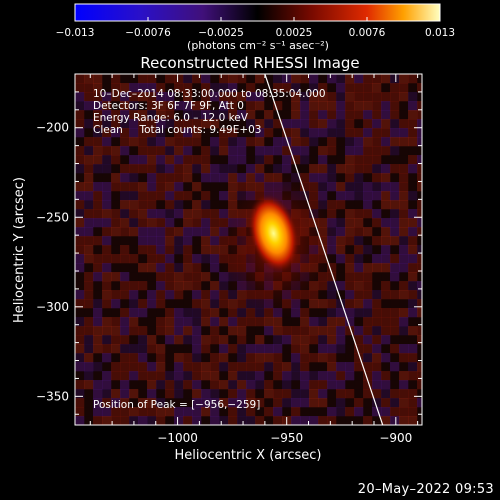  I want to click on y-tick-label: −300, so click(52, 307).